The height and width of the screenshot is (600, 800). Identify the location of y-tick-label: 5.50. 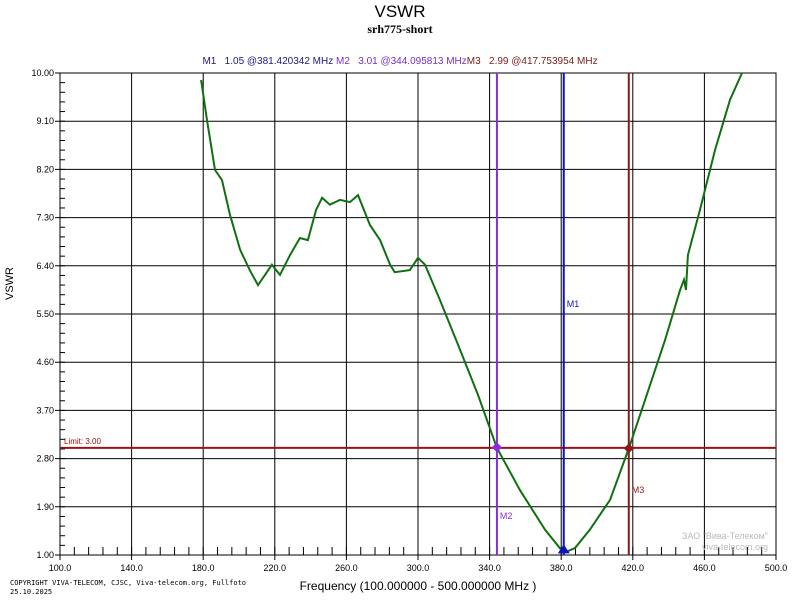
(45, 314).